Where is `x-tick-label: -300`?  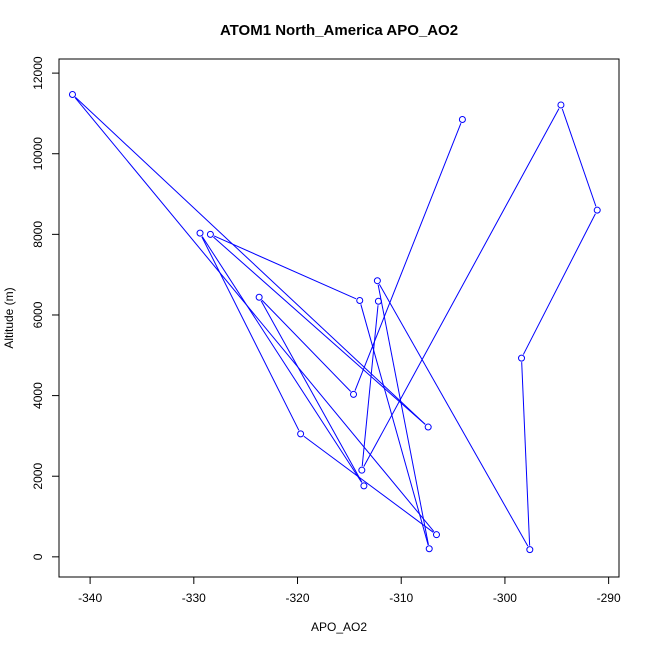 x-tick-label: -300 is located at coordinates (505, 598).